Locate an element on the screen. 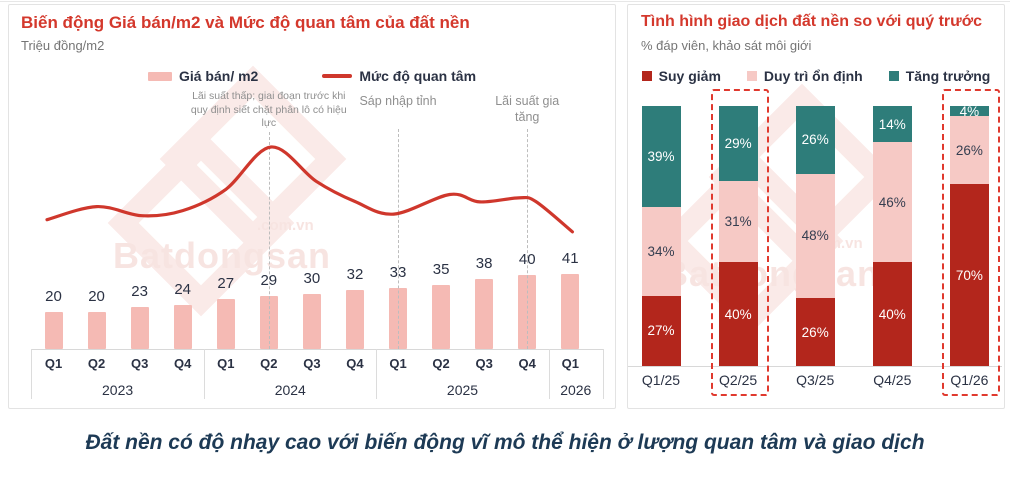 The width and height of the screenshot is (1010, 482). category-label: Q2/25 is located at coordinates (738, 380).